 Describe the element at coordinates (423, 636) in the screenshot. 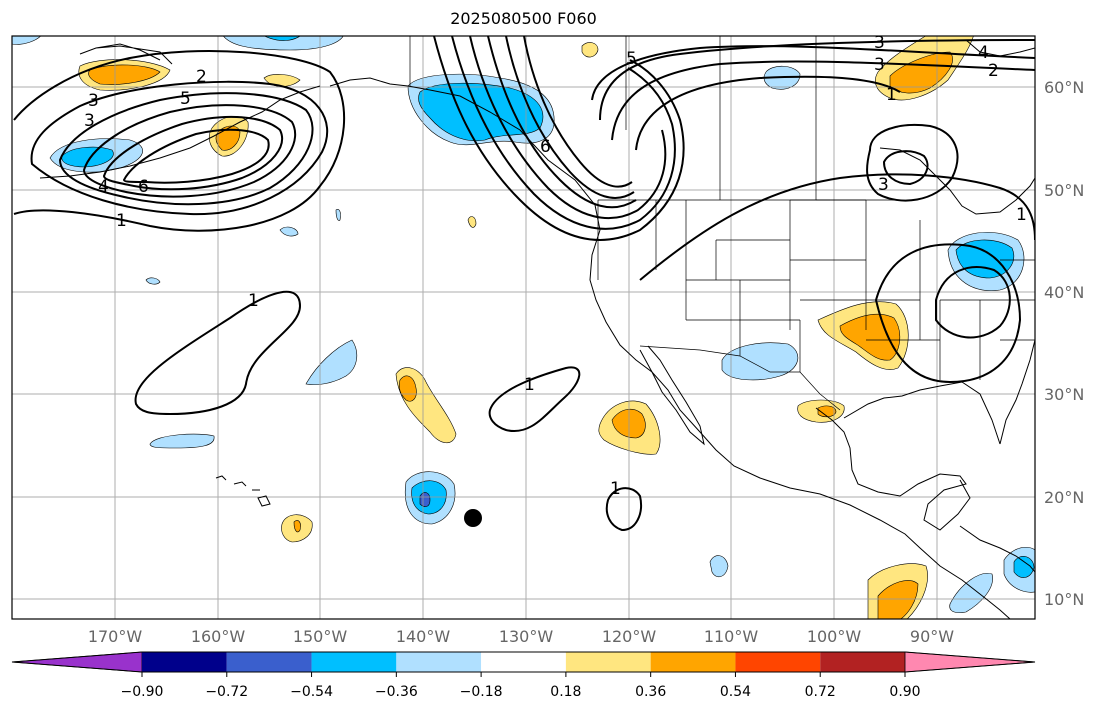

I see `lon-label: 140°W` at that location.